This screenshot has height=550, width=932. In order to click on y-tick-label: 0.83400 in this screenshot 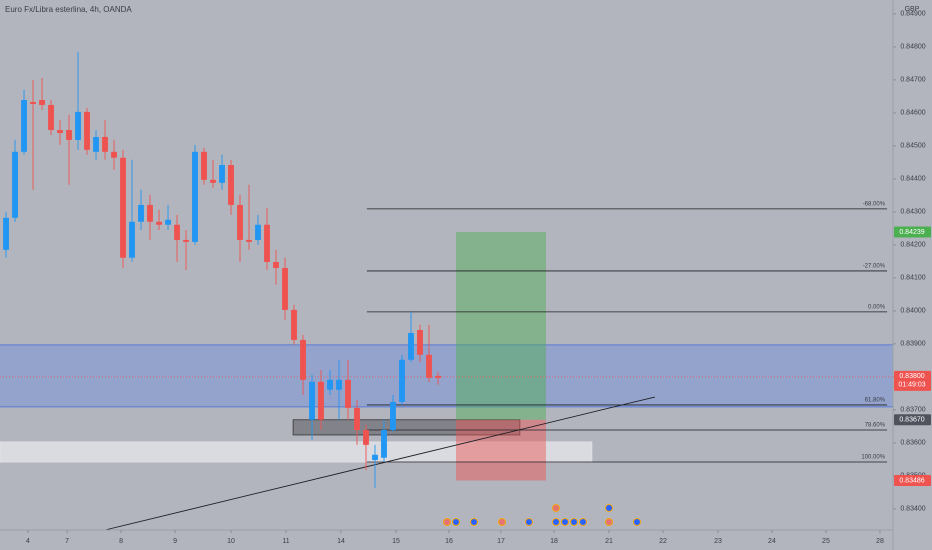, I will do `click(912, 509)`.